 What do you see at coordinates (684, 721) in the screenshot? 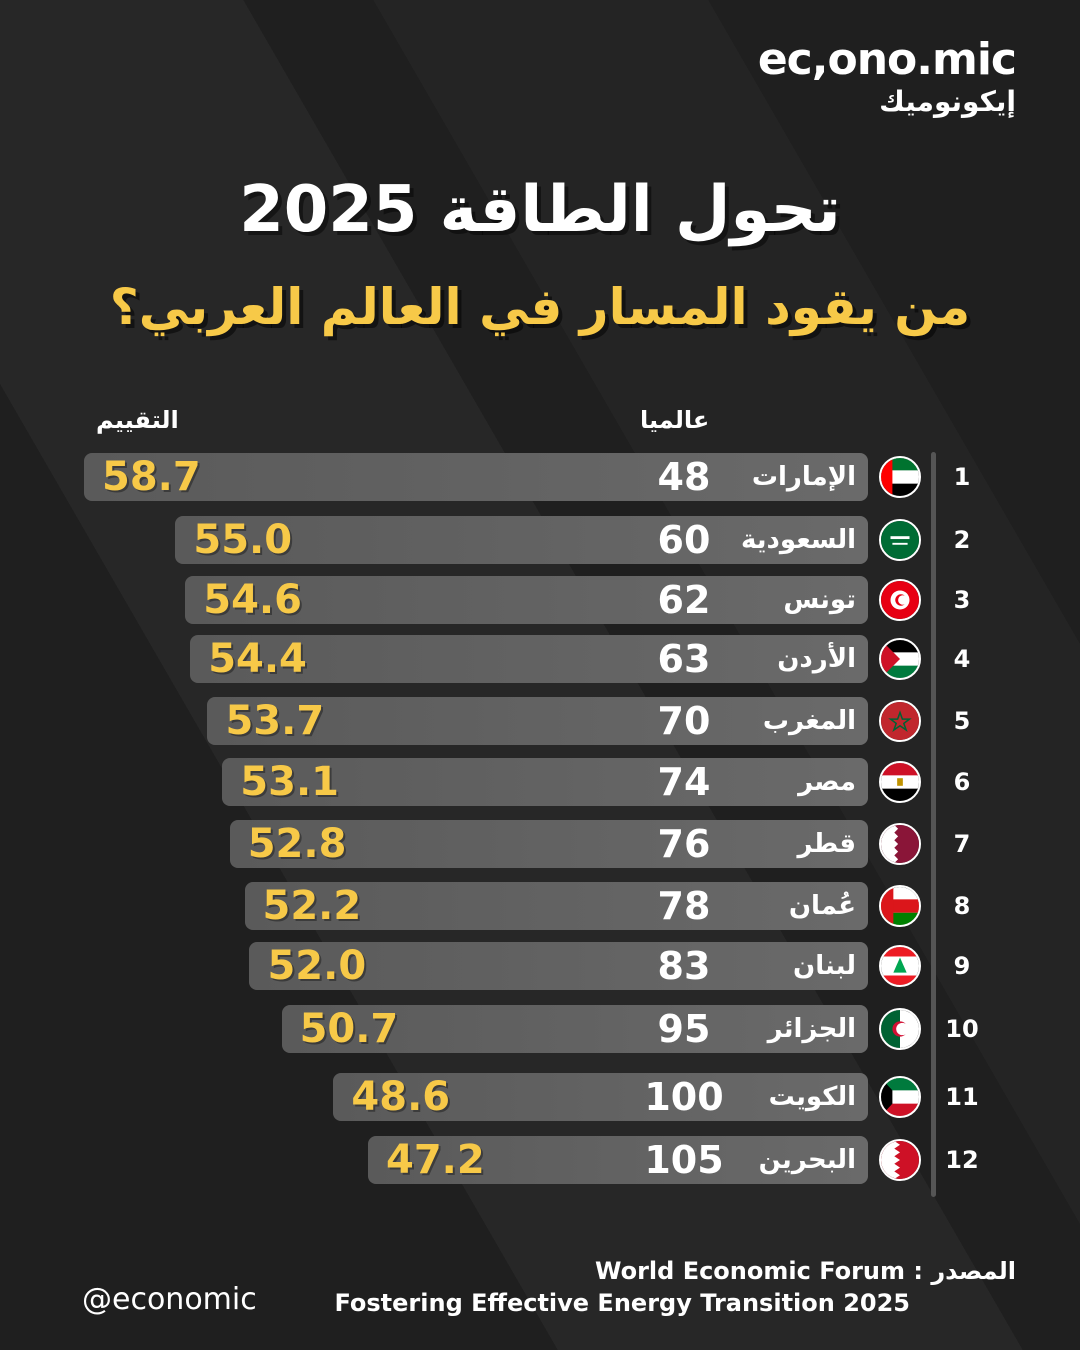
I see `global-rank-label: 70` at bounding box center [684, 721].